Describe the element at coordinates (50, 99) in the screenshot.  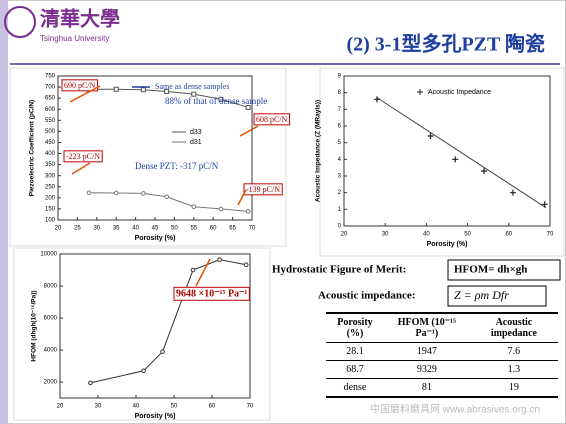
I see `y-tick-label: 650` at that location.